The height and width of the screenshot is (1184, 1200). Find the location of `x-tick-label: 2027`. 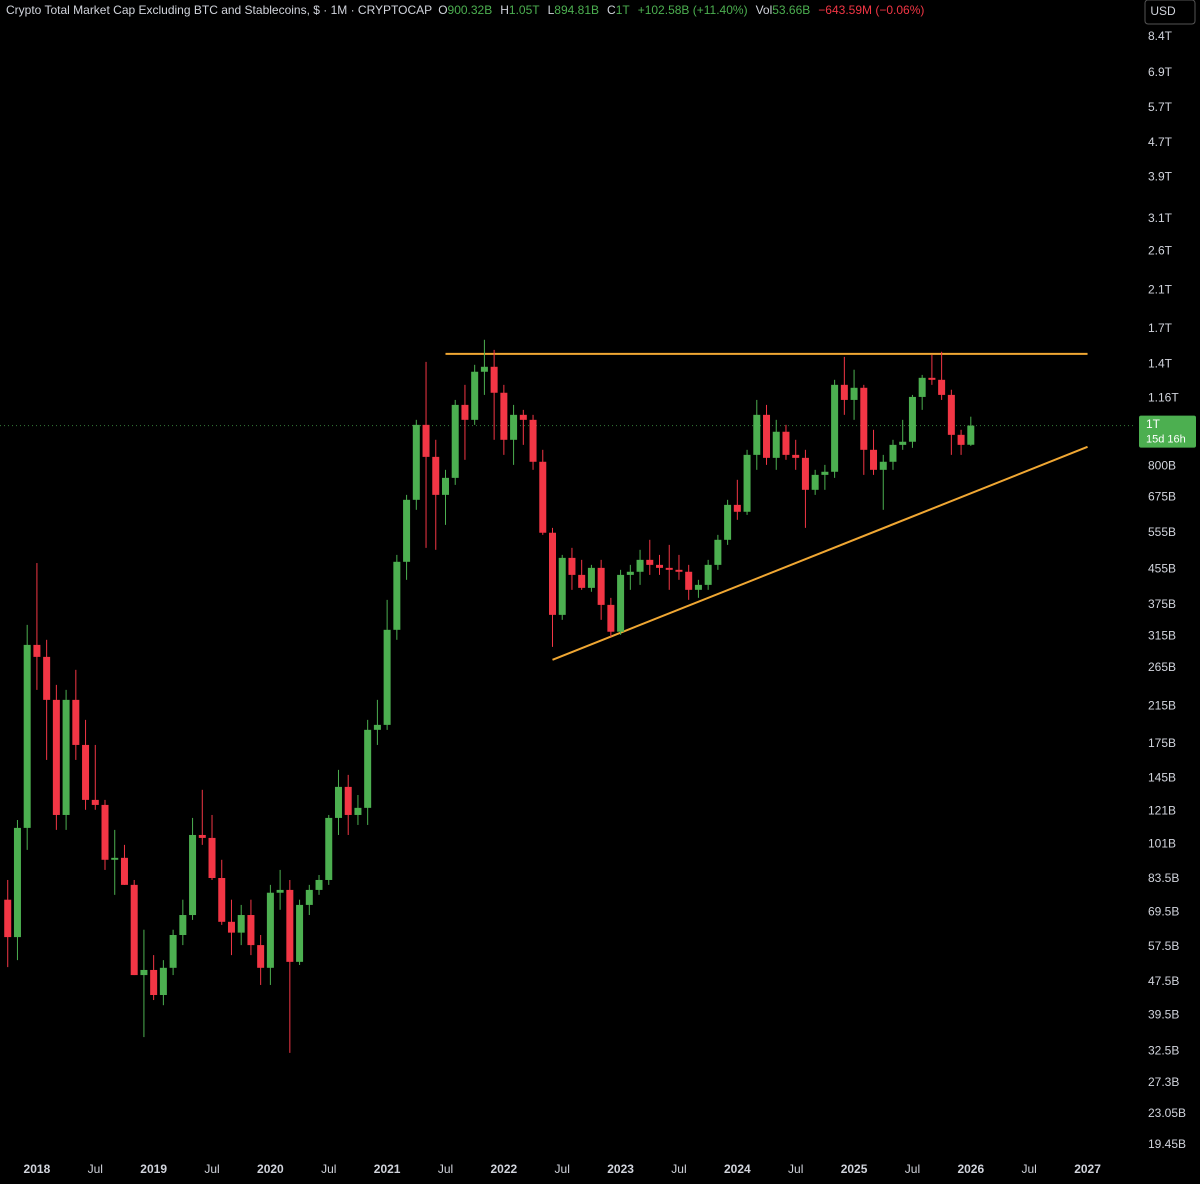

x-tick-label: 2027 is located at coordinates (1087, 1169).